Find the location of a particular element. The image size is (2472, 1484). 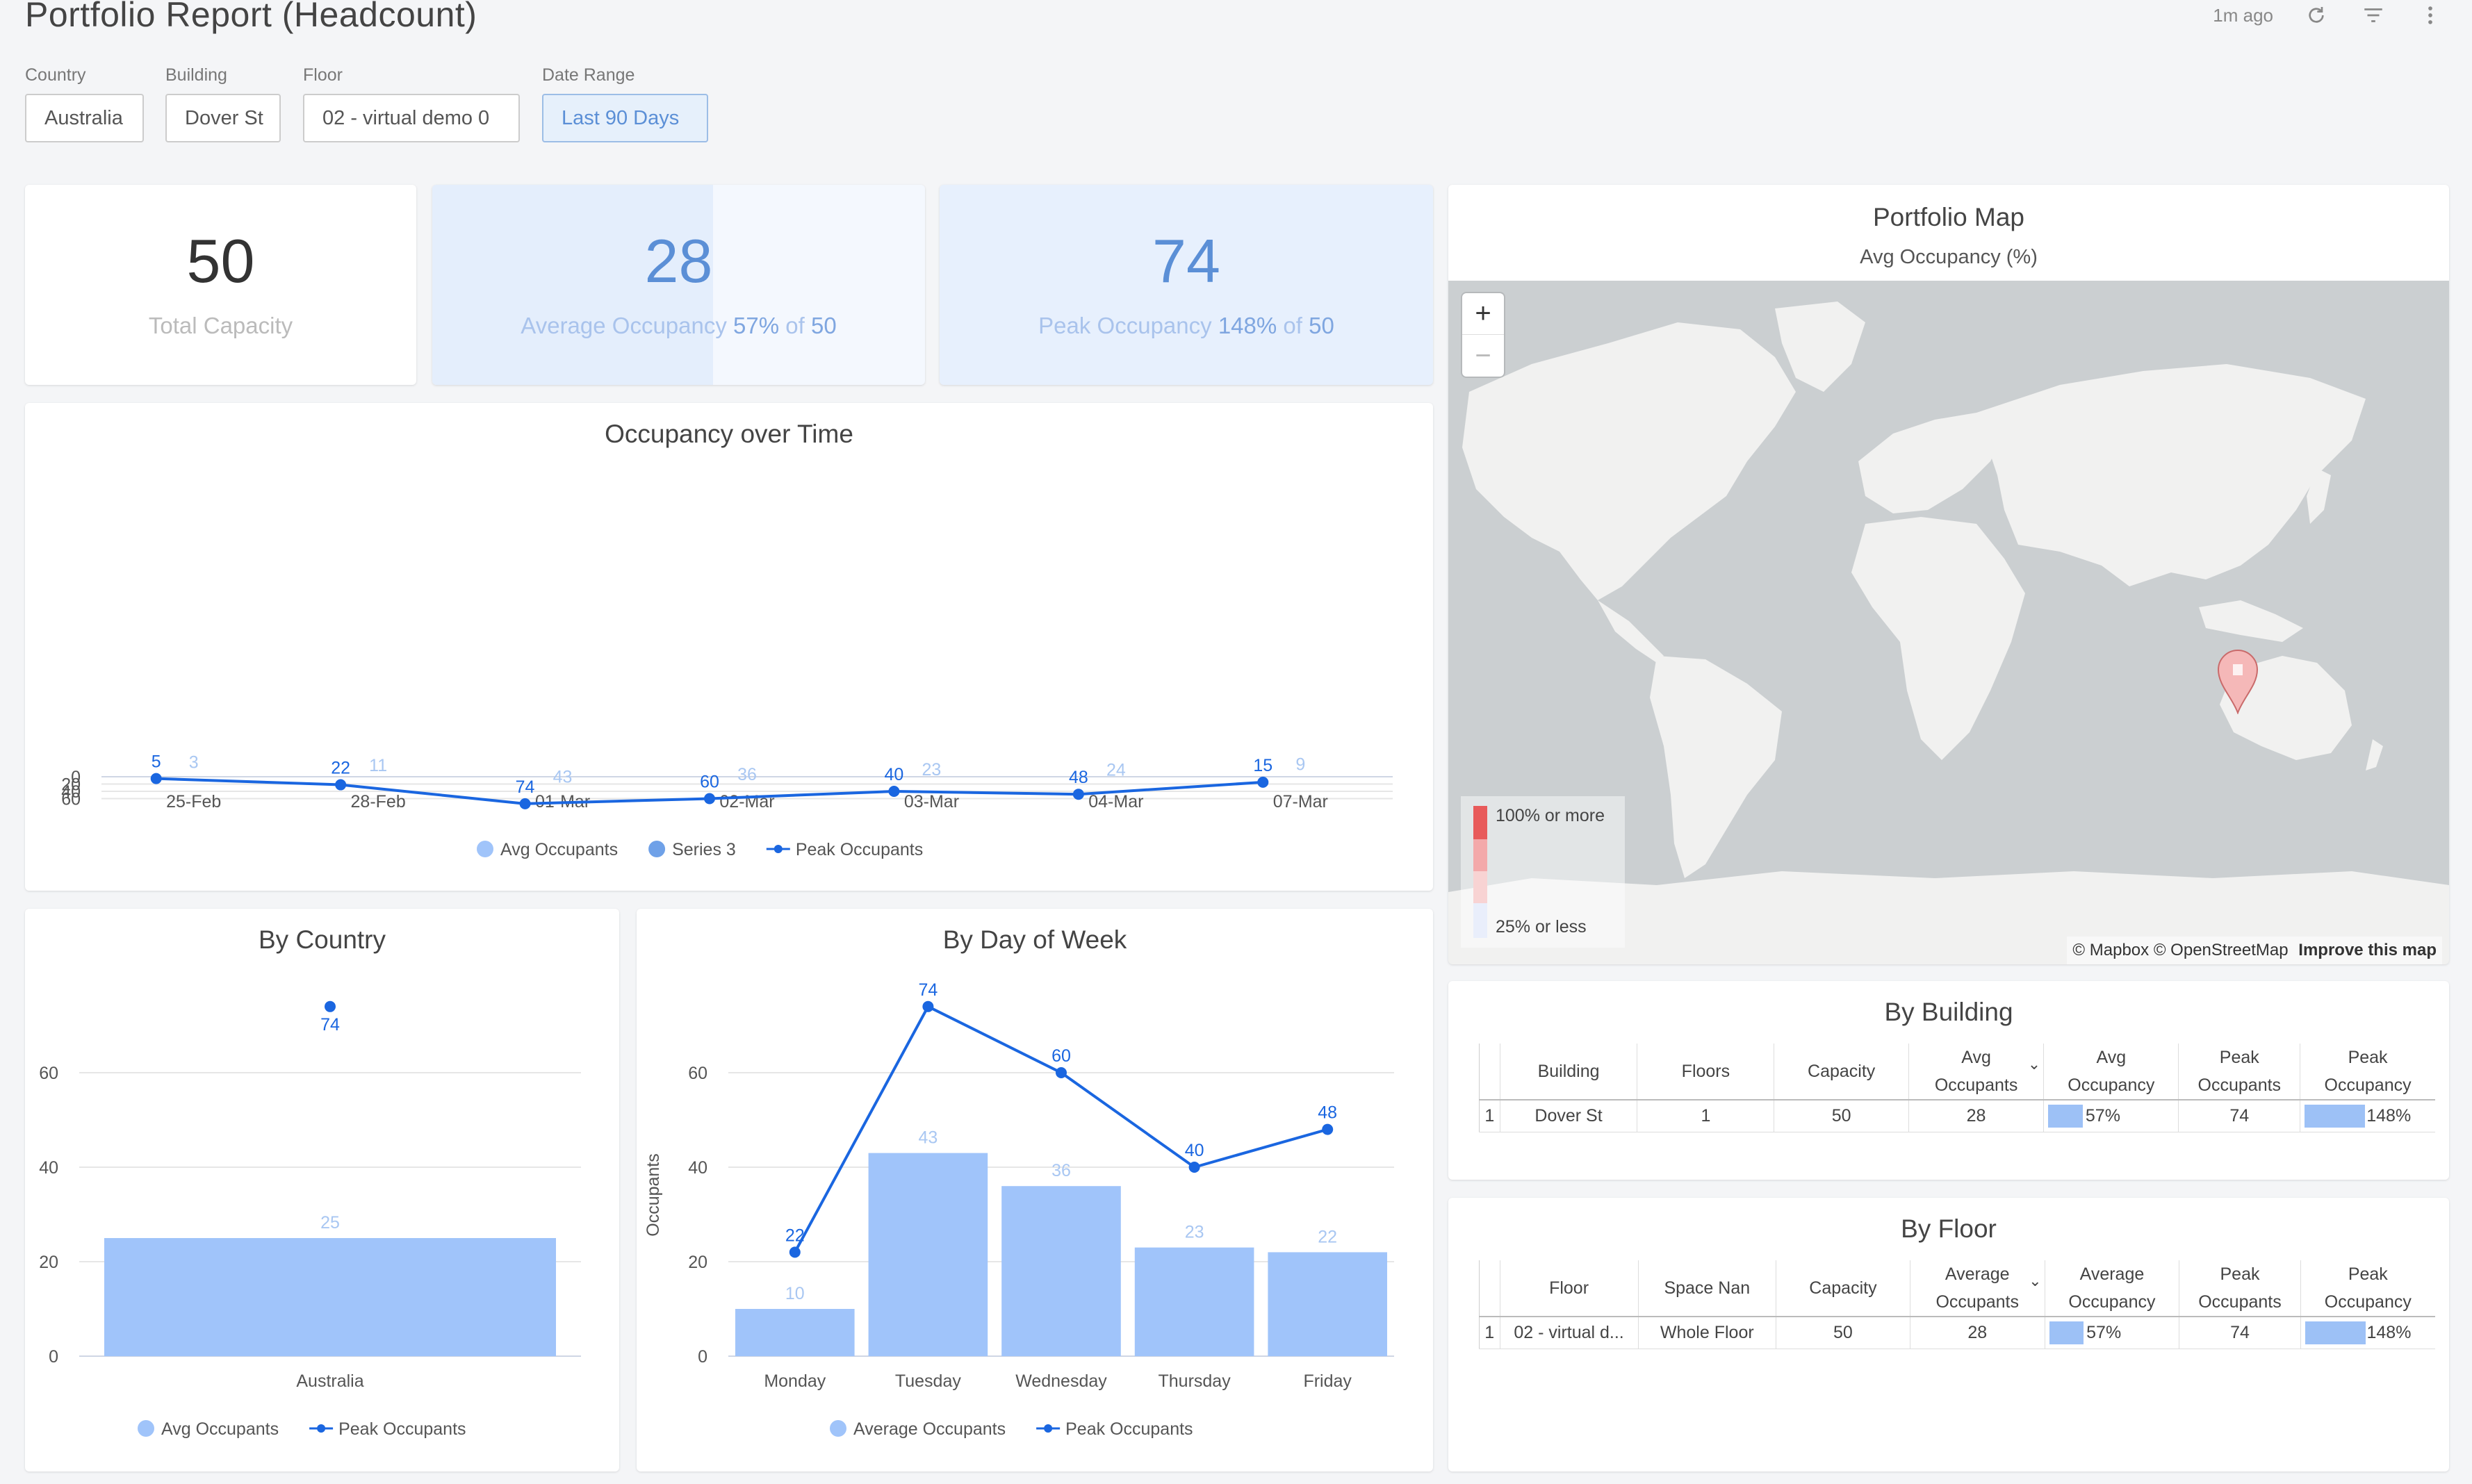

x-tick-label: Monday is located at coordinates (795, 1381).